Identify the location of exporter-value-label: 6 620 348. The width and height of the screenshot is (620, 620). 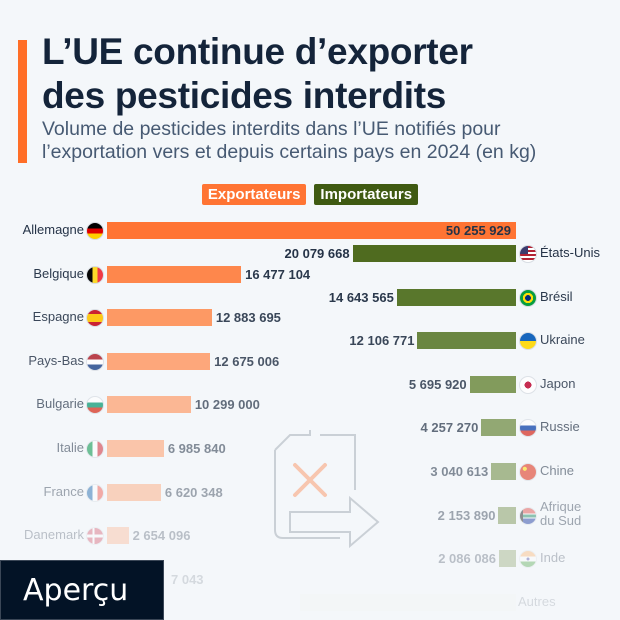
(193, 492).